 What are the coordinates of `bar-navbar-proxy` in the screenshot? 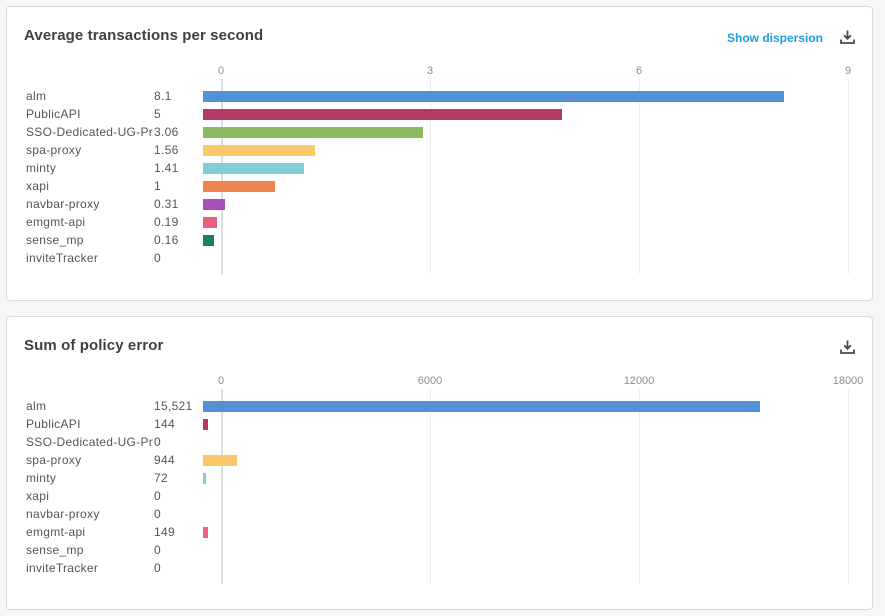 It's located at (214, 204).